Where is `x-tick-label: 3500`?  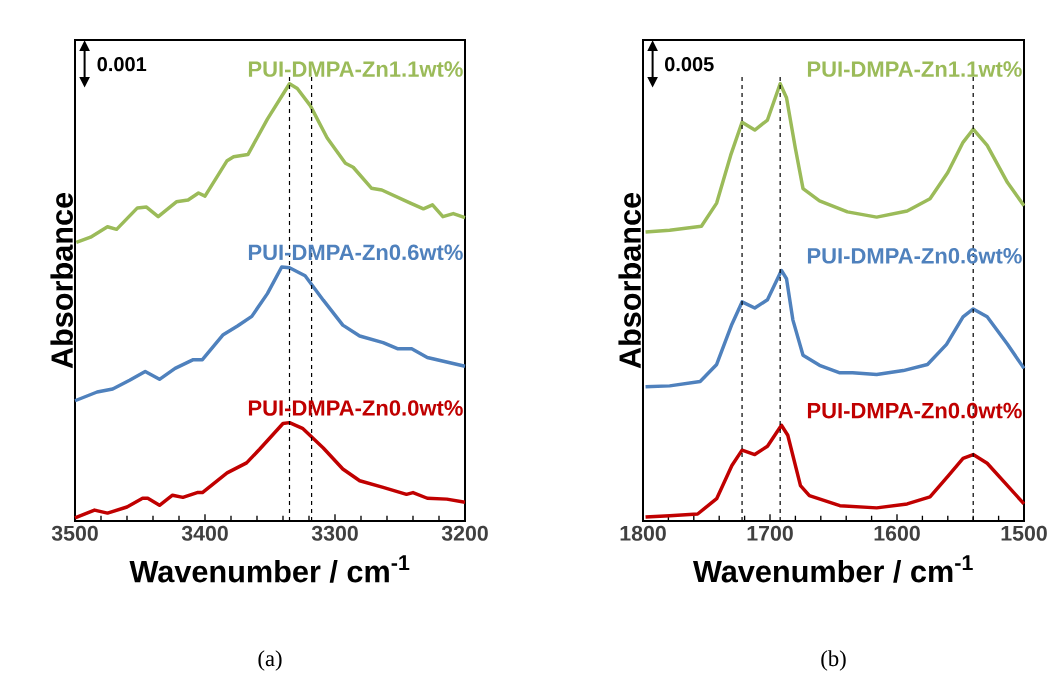
x-tick-label: 3500 is located at coordinates (74, 533).